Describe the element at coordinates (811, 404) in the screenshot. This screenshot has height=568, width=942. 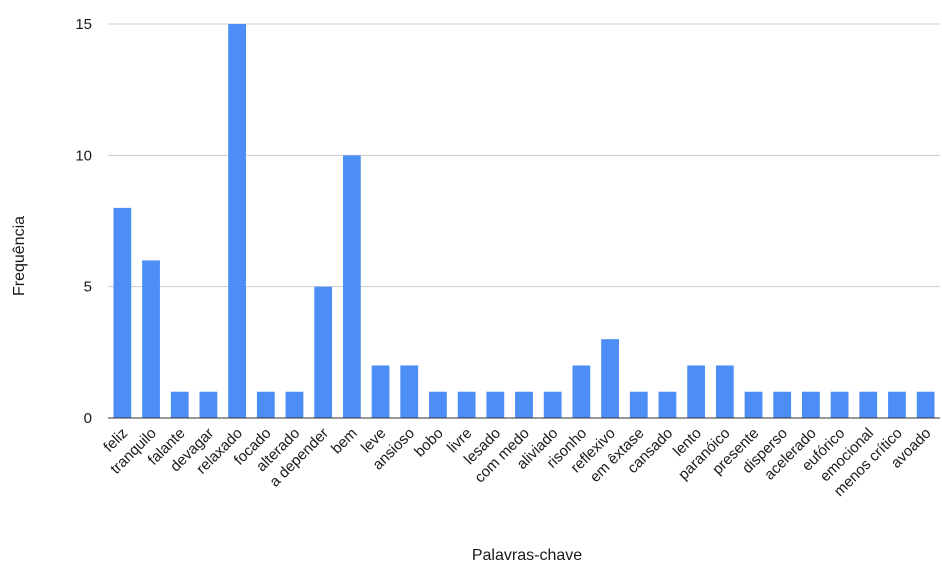
I see `bar-acelerado` at that location.